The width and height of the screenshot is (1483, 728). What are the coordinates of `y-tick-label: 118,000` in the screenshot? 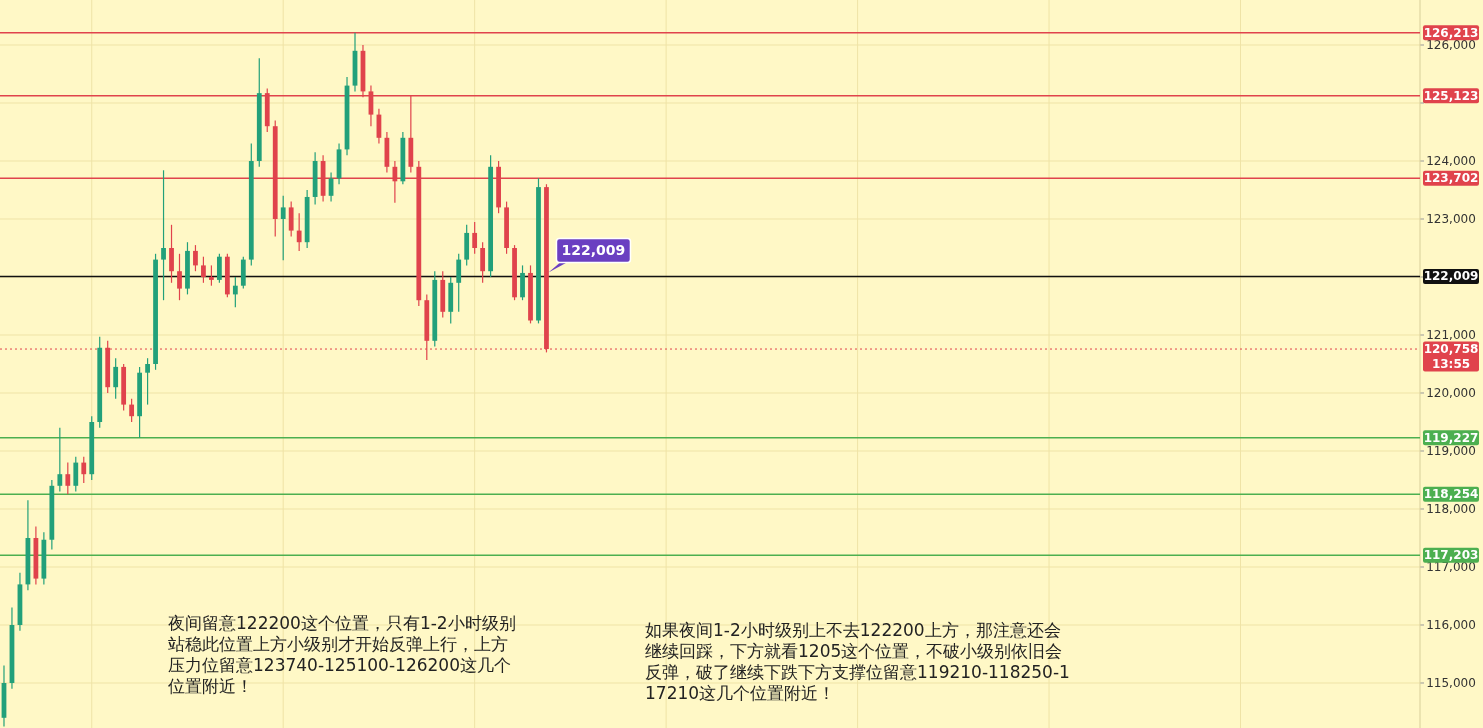 It's located at (1451, 509).